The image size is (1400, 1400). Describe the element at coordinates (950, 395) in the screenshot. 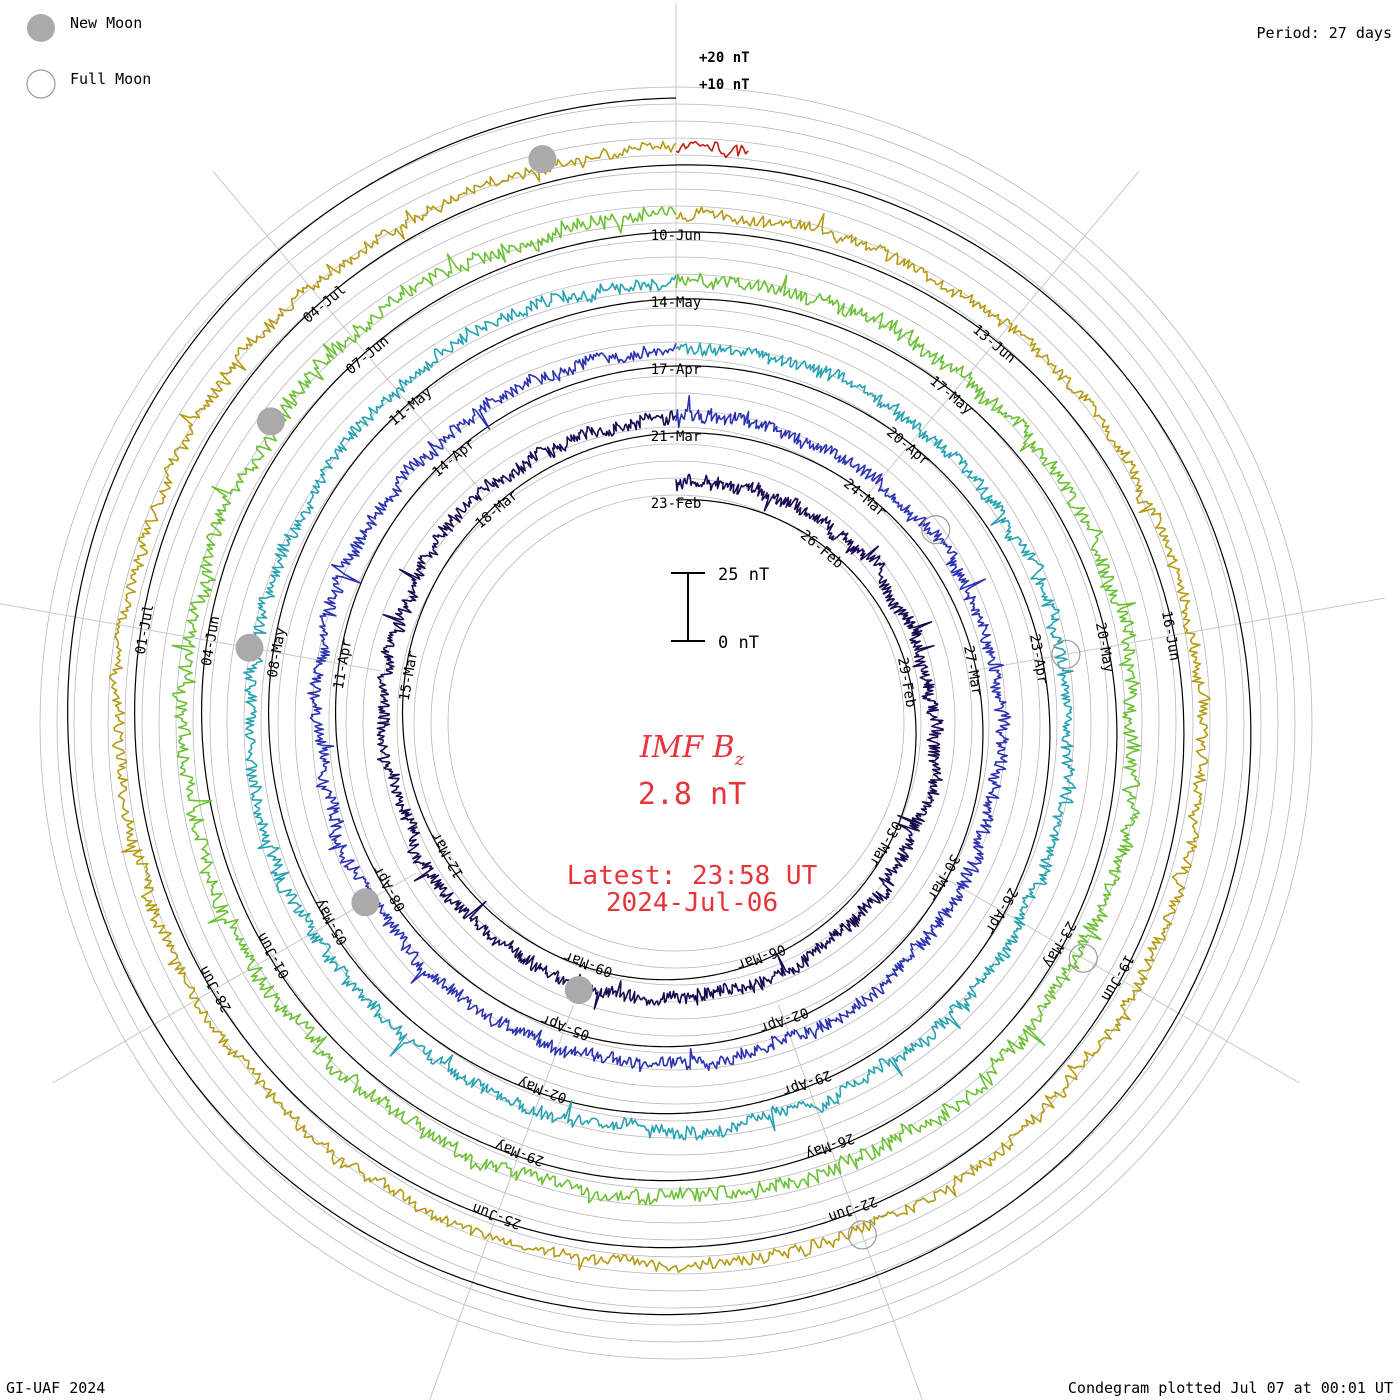

I see `date-tick-17-May: 17-May` at that location.